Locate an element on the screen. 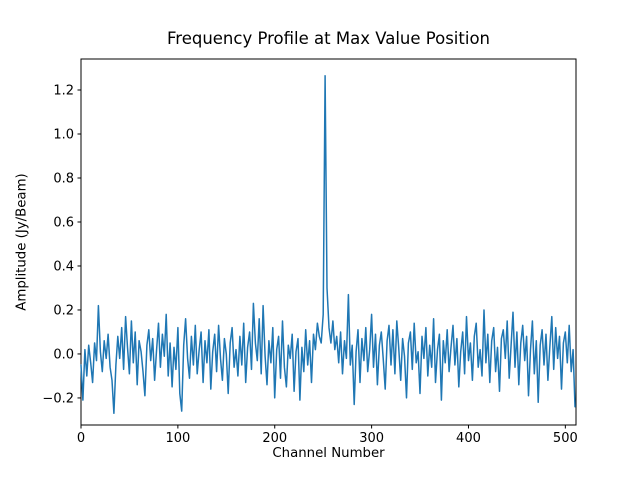 The height and width of the screenshot is (480, 640). y-tick-label: 1.0 is located at coordinates (63, 135).